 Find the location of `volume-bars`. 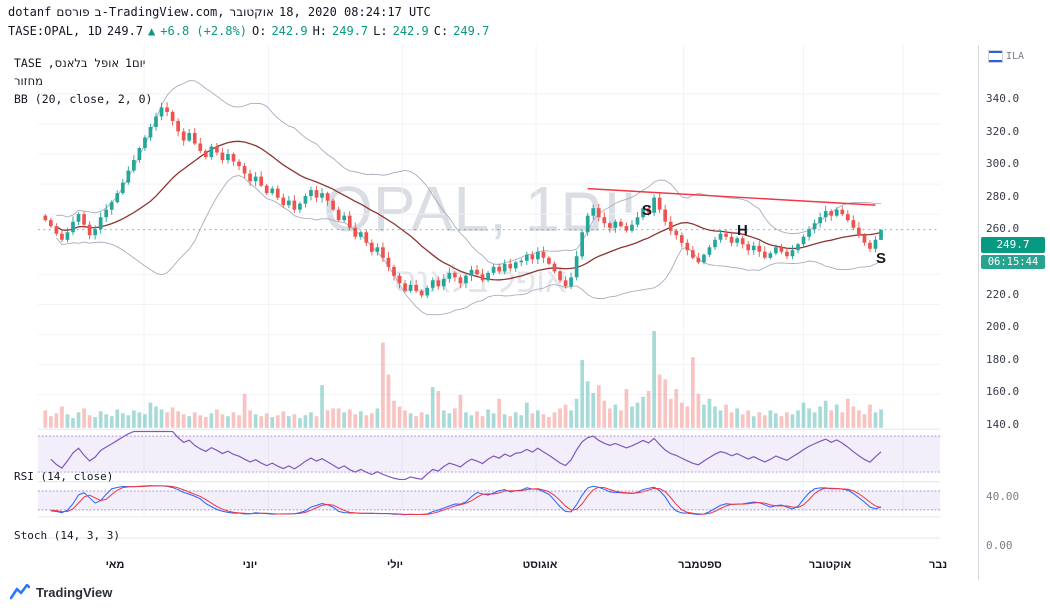

volume-bars is located at coordinates (463, 379).